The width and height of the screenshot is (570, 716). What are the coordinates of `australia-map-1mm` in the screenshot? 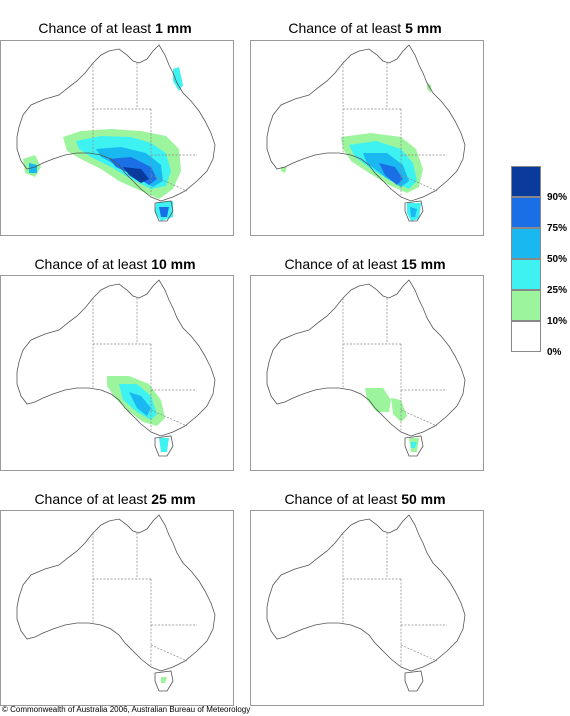 It's located at (116, 133).